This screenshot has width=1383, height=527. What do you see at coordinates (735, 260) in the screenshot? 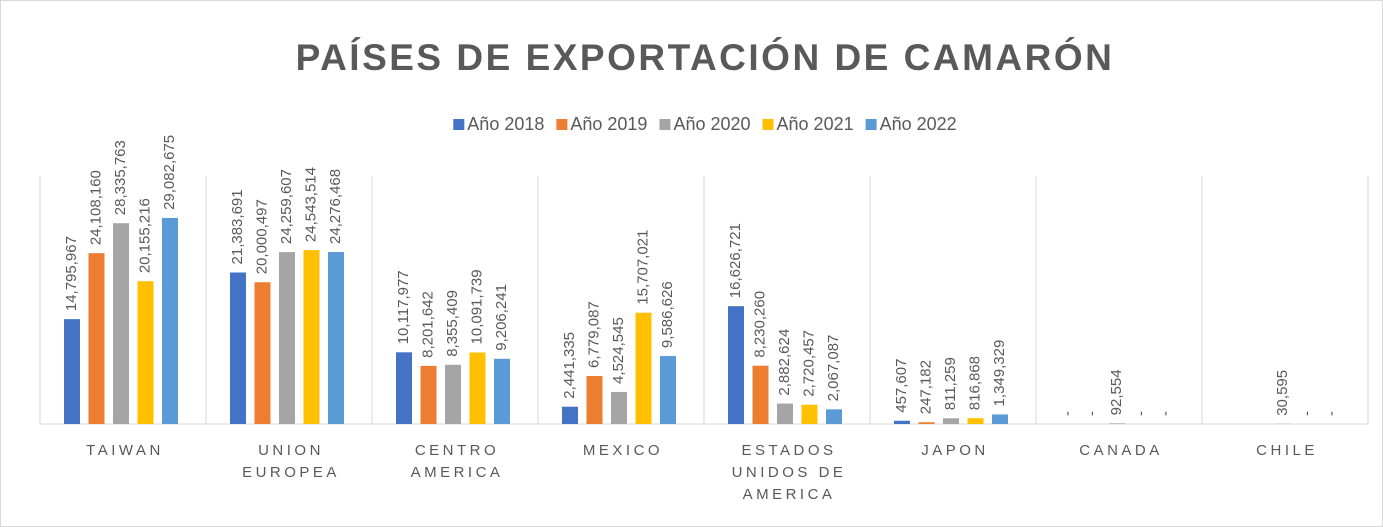
I see `data-label: 16,626,721` at bounding box center [735, 260].